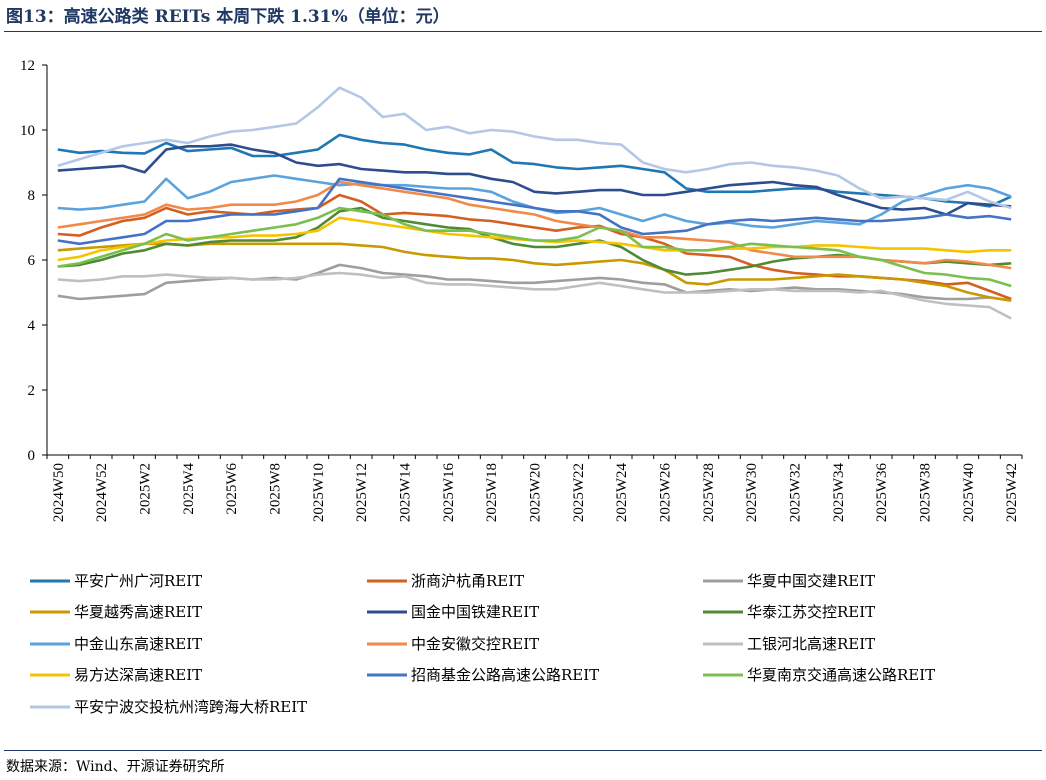 This screenshot has height=780, width=1046. What do you see at coordinates (32, 391) in the screenshot?
I see `y-tick-label: 2` at bounding box center [32, 391].